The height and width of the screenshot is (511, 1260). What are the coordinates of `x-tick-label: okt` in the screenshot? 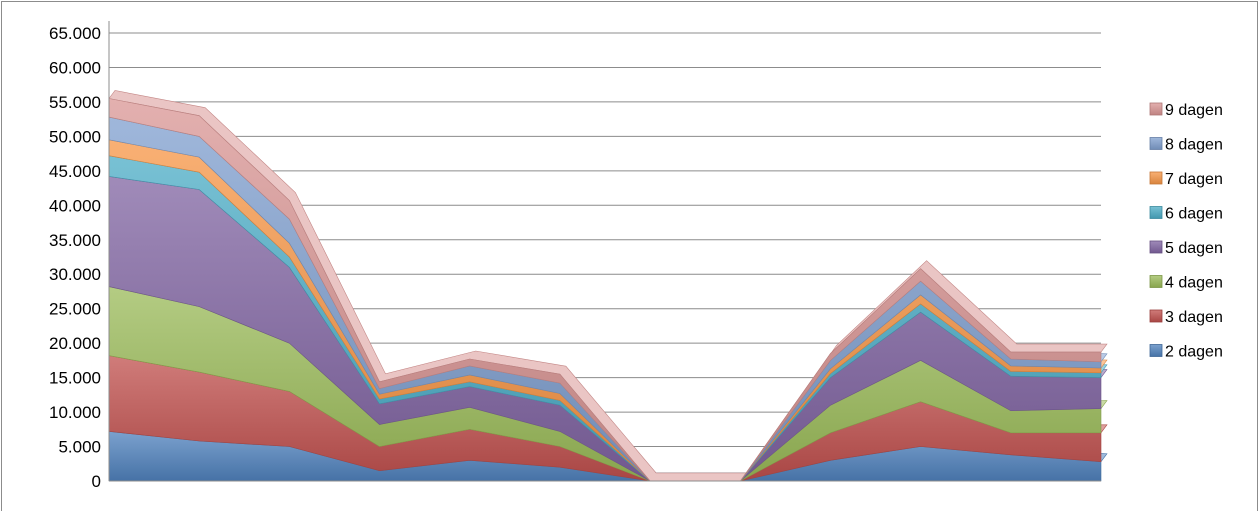 It's located at (920, 509).